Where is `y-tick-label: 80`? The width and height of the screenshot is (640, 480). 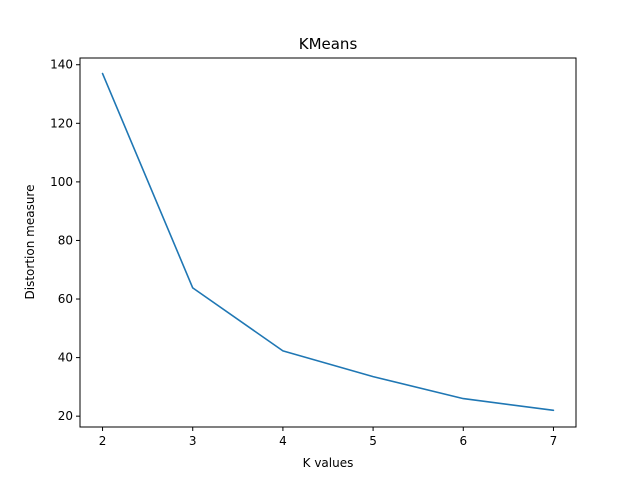
y-tick-label: 80 is located at coordinates (65, 240).